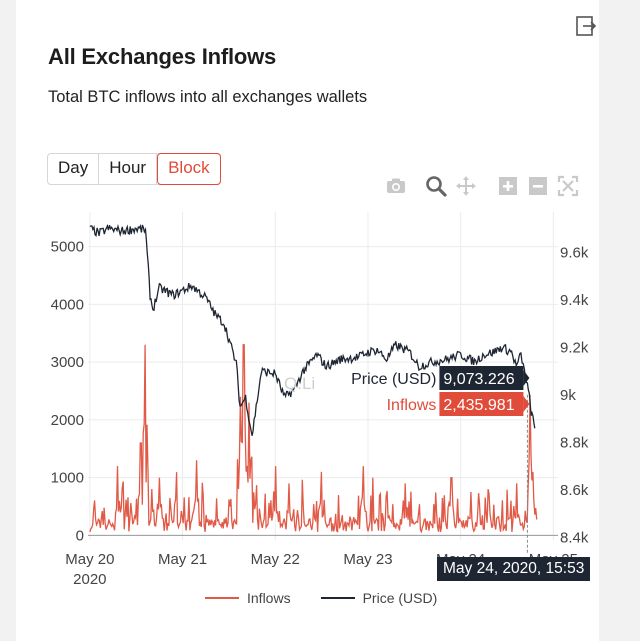 The height and width of the screenshot is (641, 640). Describe the element at coordinates (478, 405) in the screenshot. I see `tooltip-inflows-value: 2,435.981` at that location.